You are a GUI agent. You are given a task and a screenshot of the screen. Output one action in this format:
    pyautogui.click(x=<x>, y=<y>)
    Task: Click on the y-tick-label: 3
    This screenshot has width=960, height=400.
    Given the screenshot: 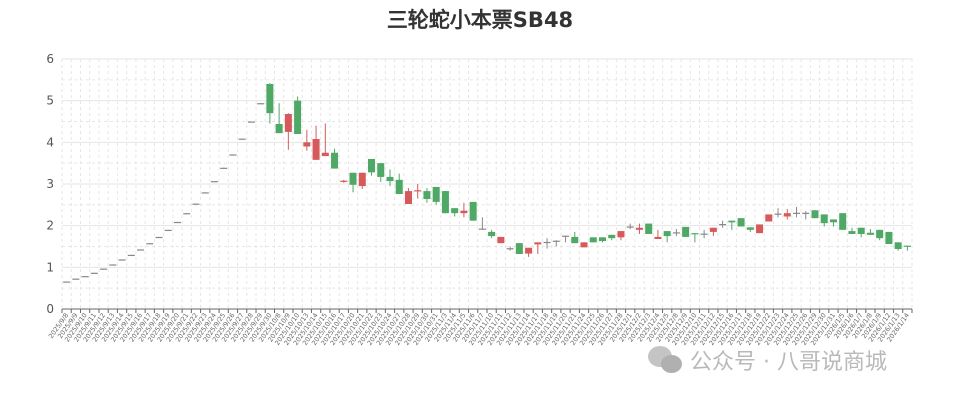 What is the action you would take?
    pyautogui.click(x=50, y=184)
    